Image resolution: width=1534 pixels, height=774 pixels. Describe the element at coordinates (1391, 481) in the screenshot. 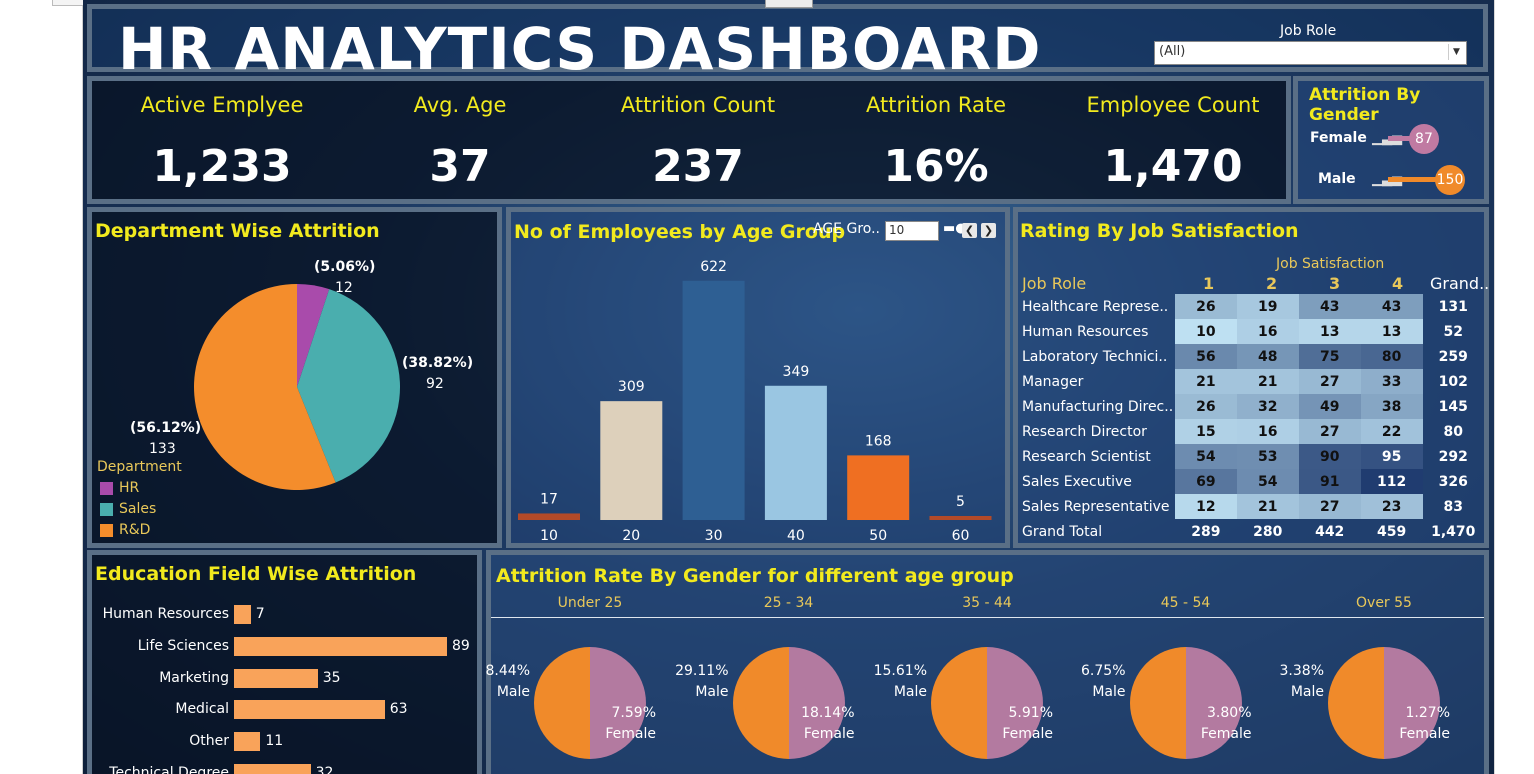

I see `heatmap-cell: 112` at that location.